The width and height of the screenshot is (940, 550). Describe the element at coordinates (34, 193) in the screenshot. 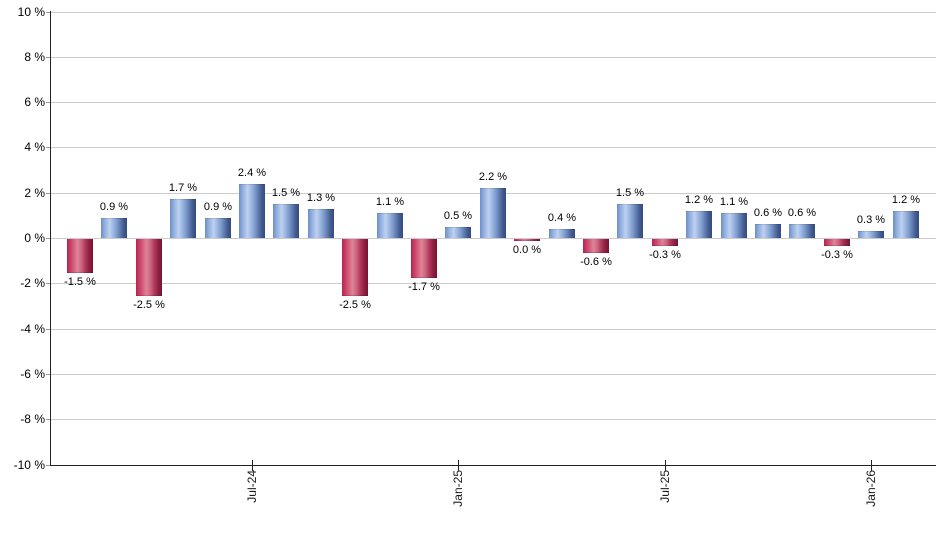

I see `y-axis-tick-label: 2 %` at that location.